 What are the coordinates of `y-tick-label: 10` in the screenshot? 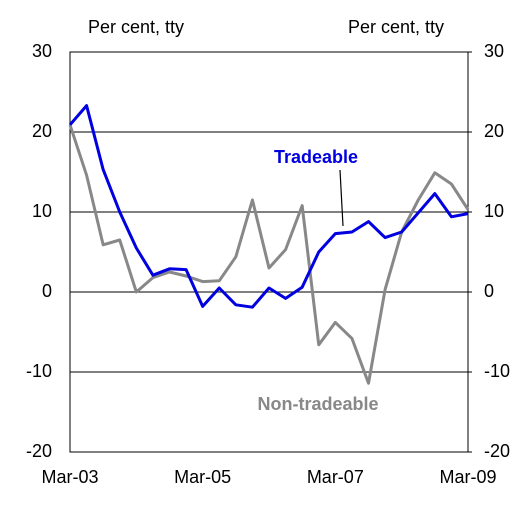 It's located at (42, 211).